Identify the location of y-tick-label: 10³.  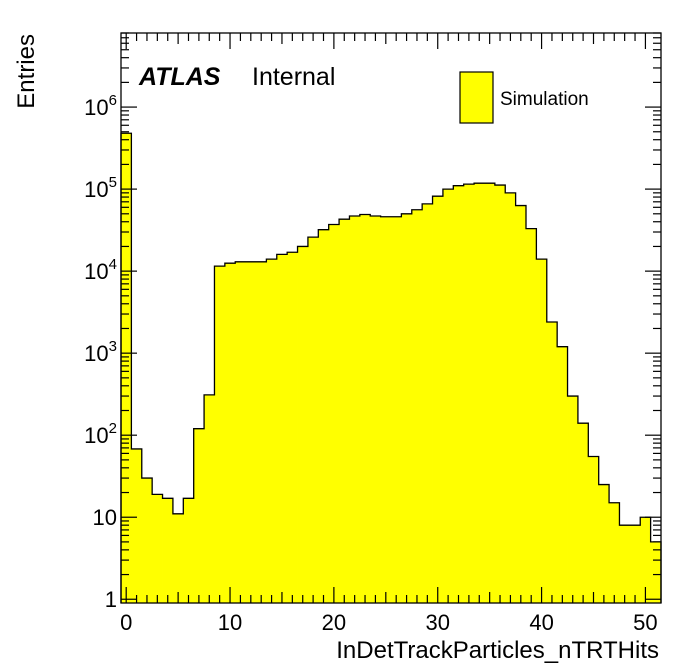
(100, 352).